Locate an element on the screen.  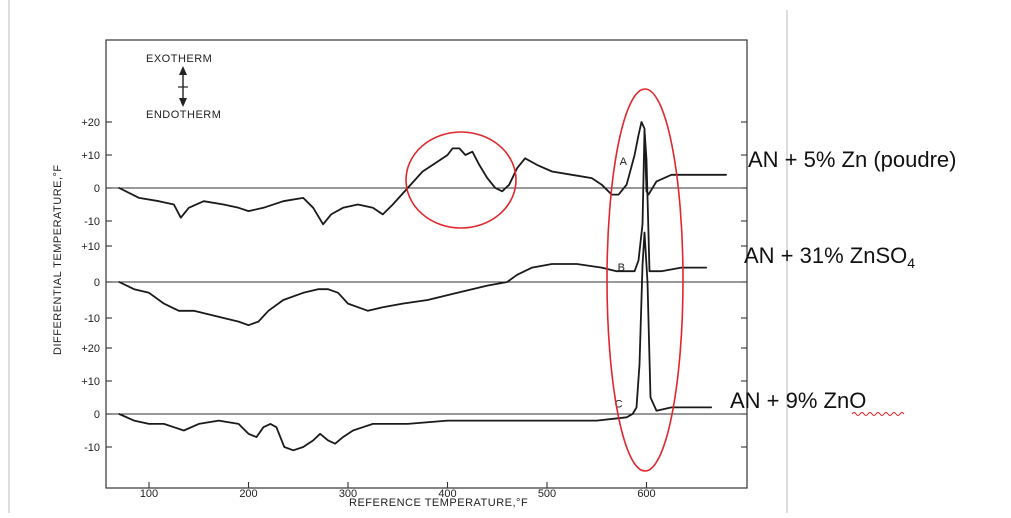
x-tick-label: 600 is located at coordinates (646, 494).